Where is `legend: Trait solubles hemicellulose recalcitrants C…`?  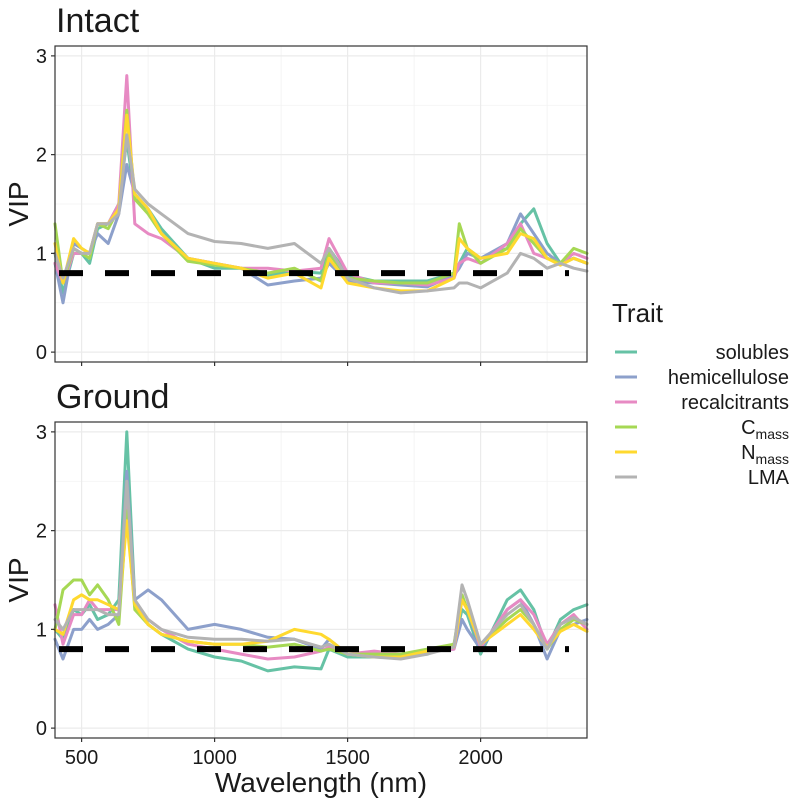 legend: Trait solubles hemicellulose recalcitrants C… is located at coordinates (701, 393).